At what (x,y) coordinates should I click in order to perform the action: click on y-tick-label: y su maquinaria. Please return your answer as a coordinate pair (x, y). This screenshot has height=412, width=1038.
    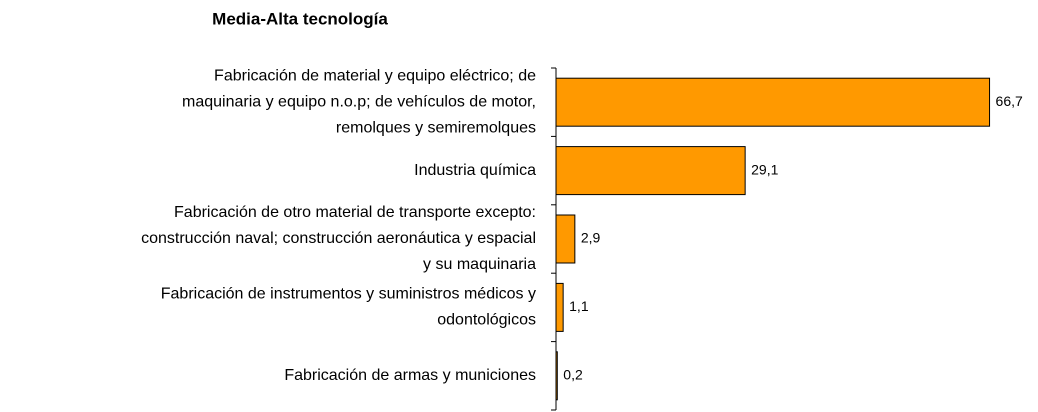
    Looking at the image, I should click on (479, 264).